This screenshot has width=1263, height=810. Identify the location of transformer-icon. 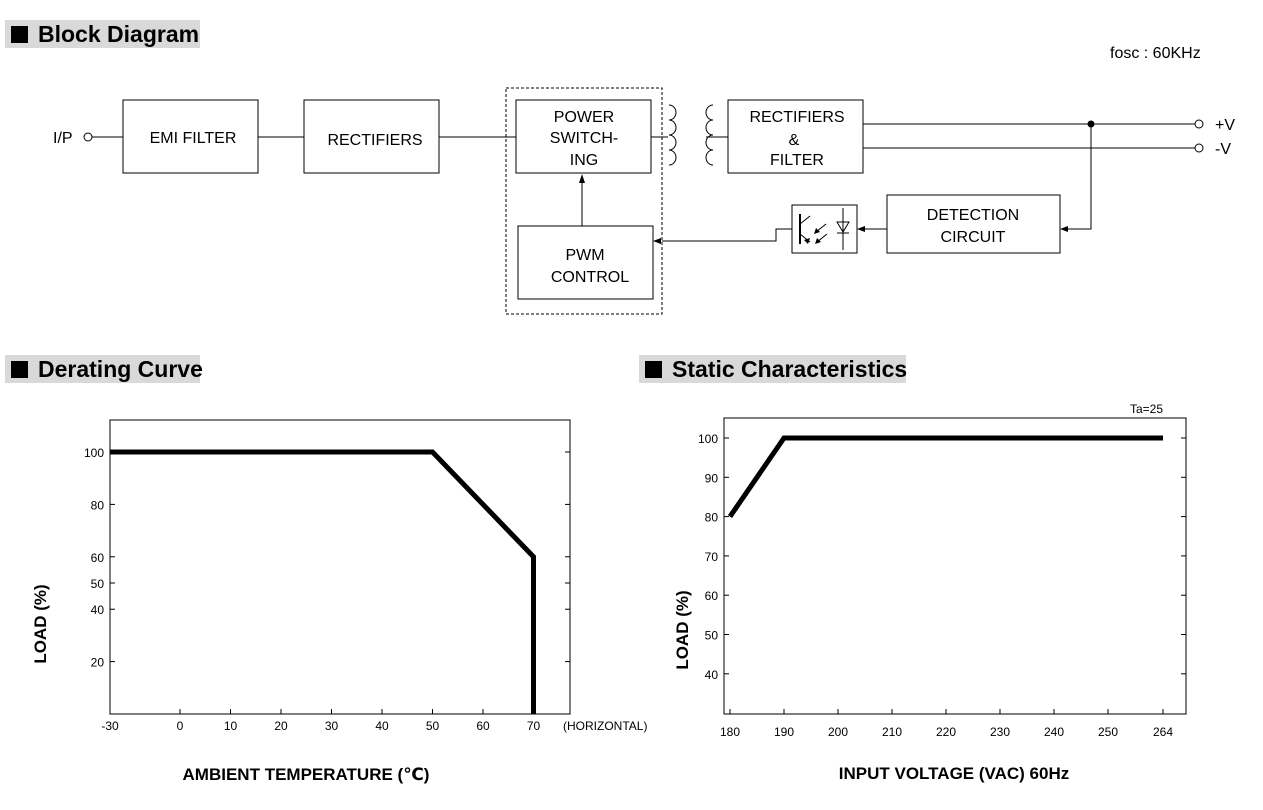
(689, 135).